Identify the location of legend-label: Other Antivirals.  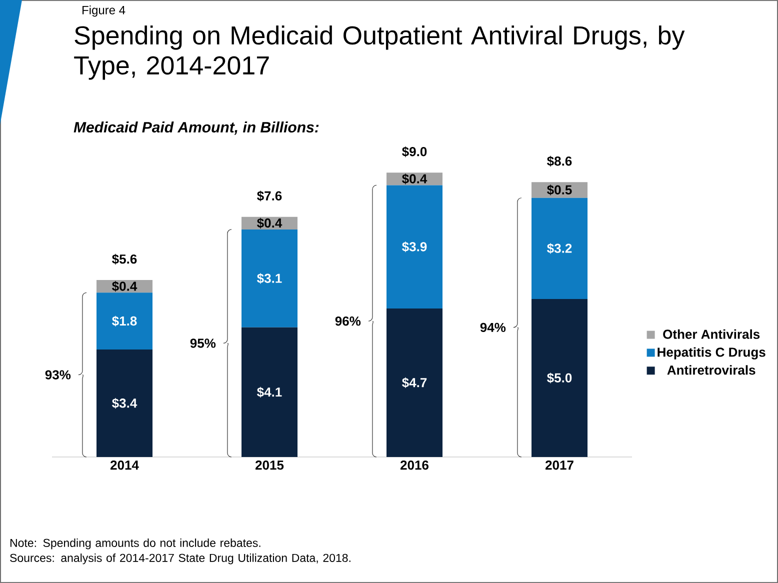
(711, 334).